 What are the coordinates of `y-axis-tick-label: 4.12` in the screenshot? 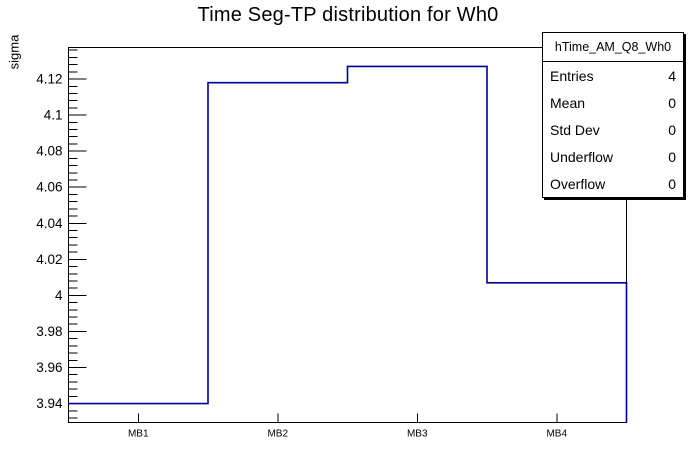 It's located at (49, 79).